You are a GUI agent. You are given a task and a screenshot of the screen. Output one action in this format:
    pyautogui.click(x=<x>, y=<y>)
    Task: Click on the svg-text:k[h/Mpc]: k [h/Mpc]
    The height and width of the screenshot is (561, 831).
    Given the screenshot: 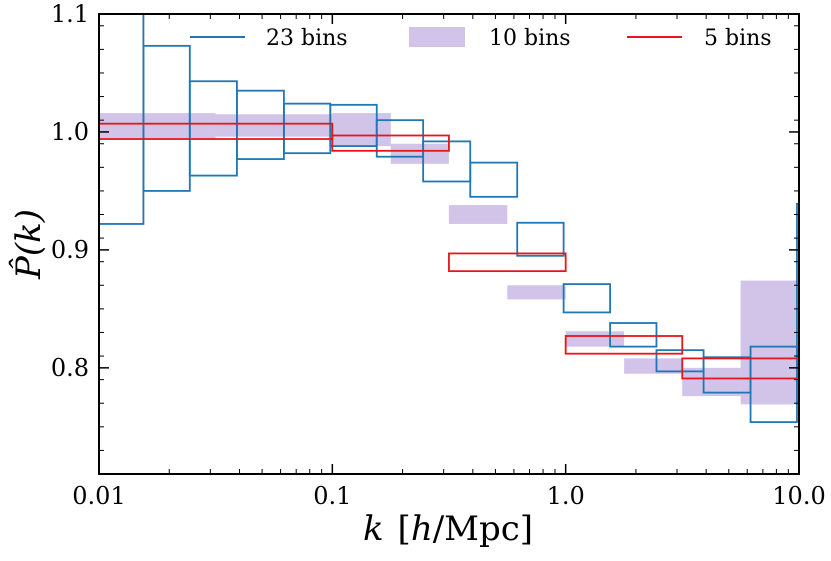 What is the action you would take?
    pyautogui.click(x=448, y=529)
    